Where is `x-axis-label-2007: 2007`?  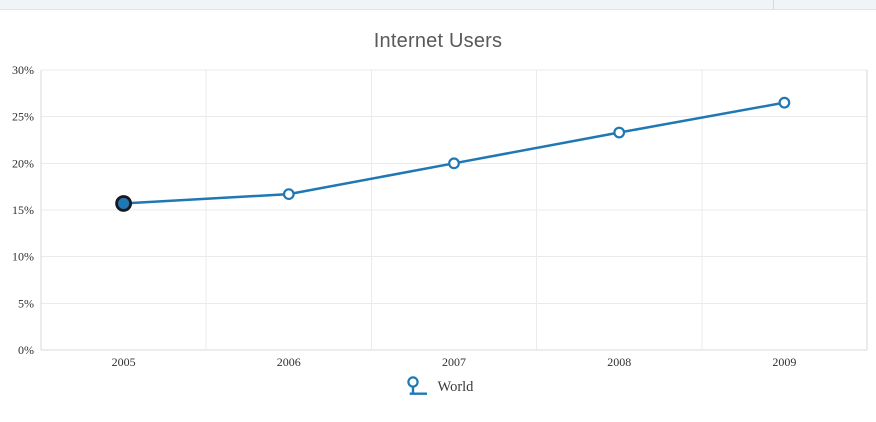
x-axis-label-2007: 2007 is located at coordinates (454, 362).